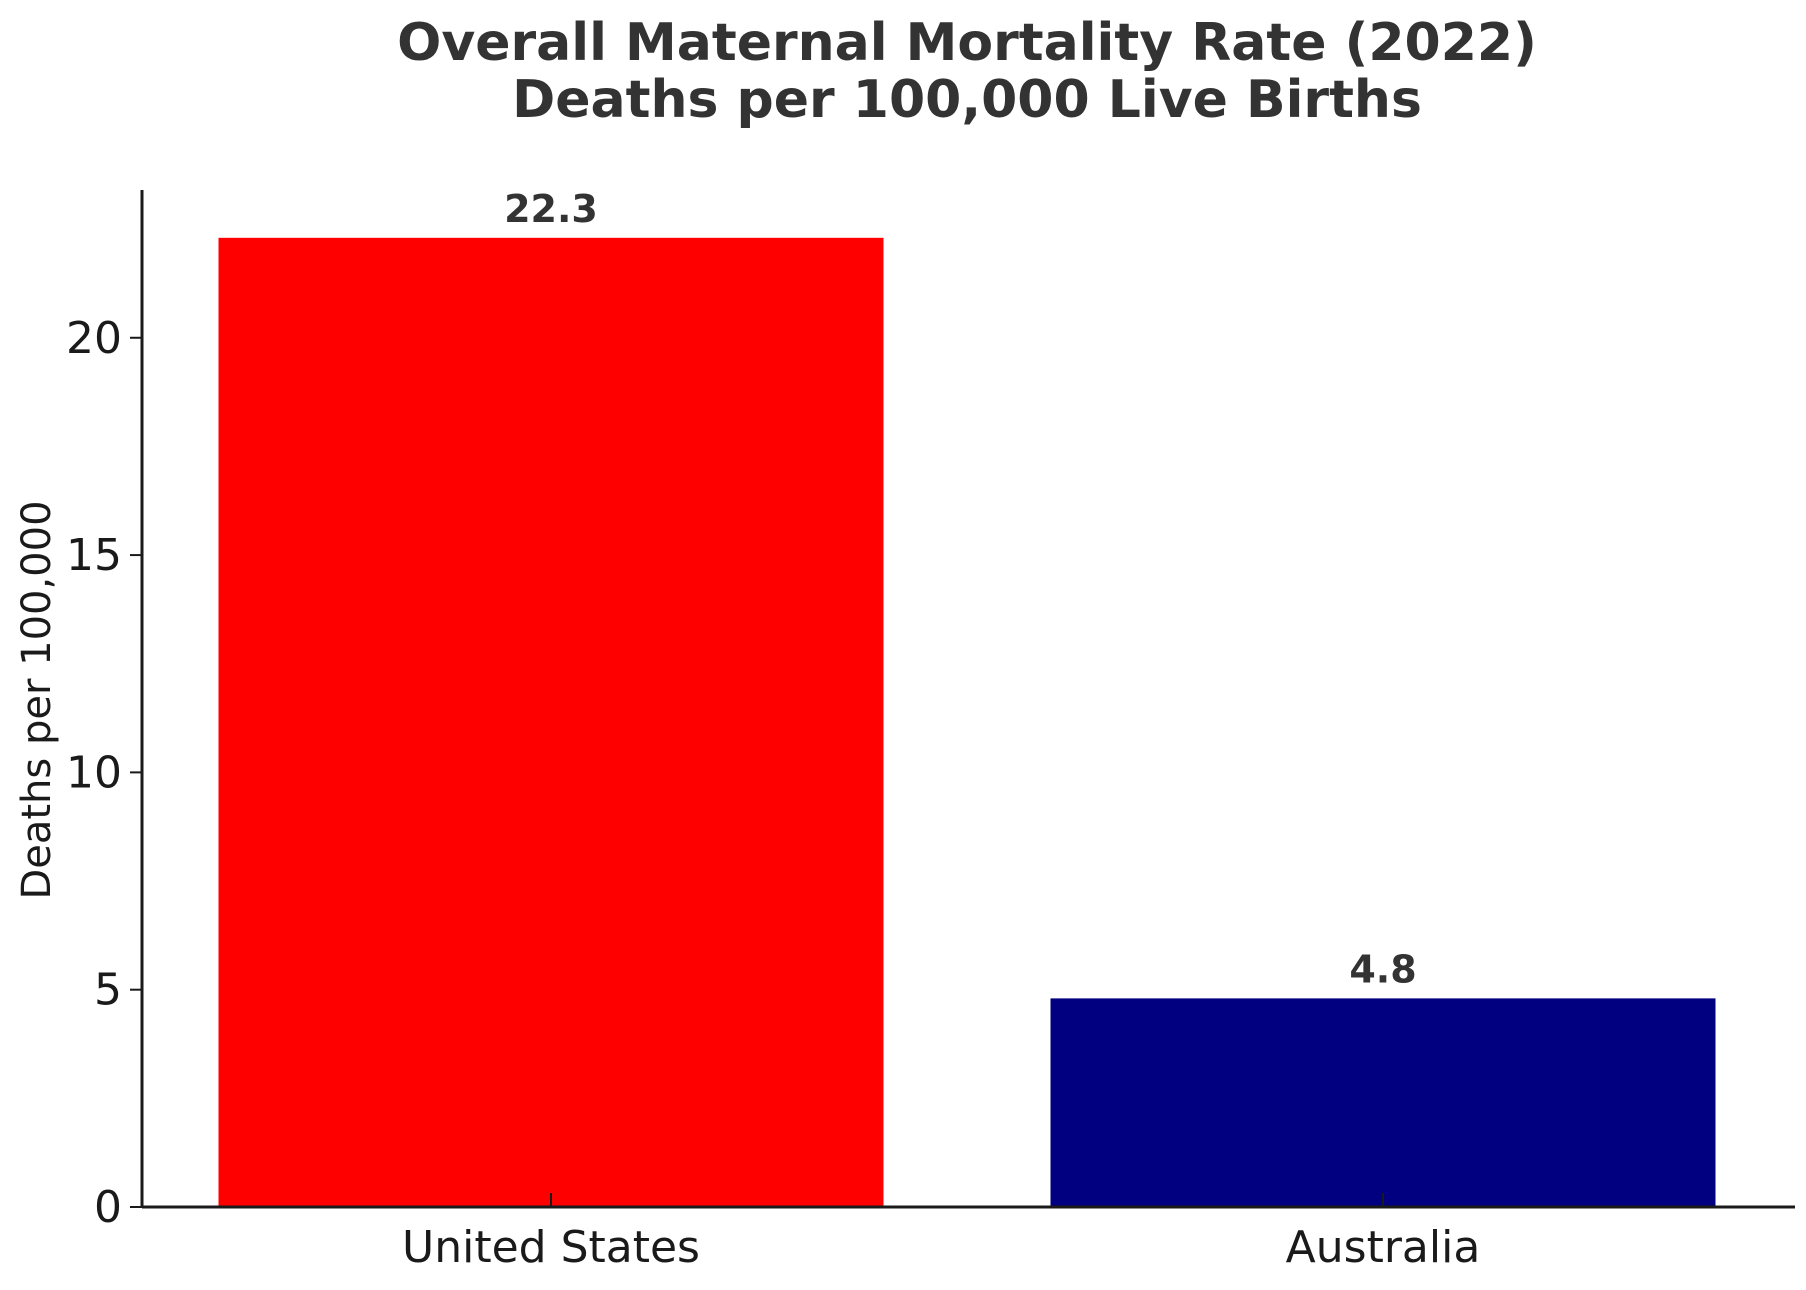 The image size is (1806, 1290). I want to click on y-axis-label: Deaths per 100,000, so click(37, 699).